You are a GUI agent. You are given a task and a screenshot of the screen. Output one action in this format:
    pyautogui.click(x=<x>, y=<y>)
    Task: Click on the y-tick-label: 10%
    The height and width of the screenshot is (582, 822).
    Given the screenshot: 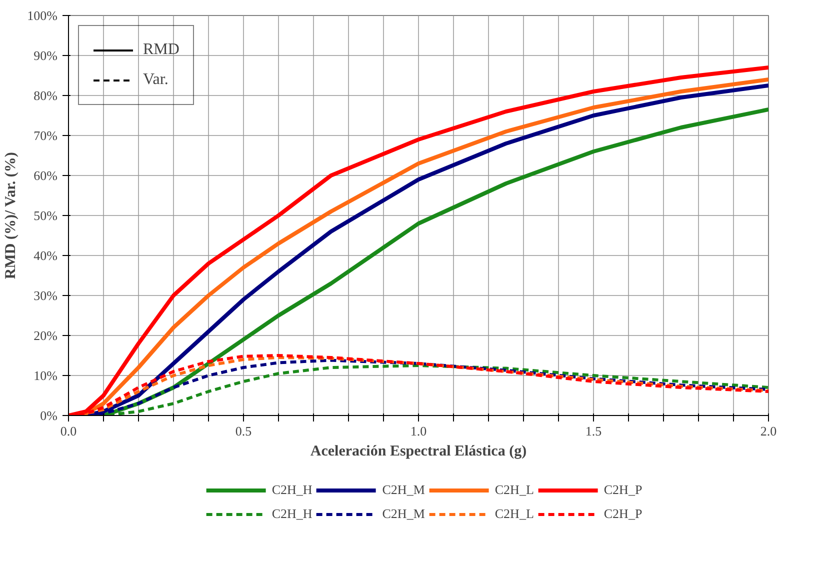 What is the action you would take?
    pyautogui.click(x=46, y=375)
    